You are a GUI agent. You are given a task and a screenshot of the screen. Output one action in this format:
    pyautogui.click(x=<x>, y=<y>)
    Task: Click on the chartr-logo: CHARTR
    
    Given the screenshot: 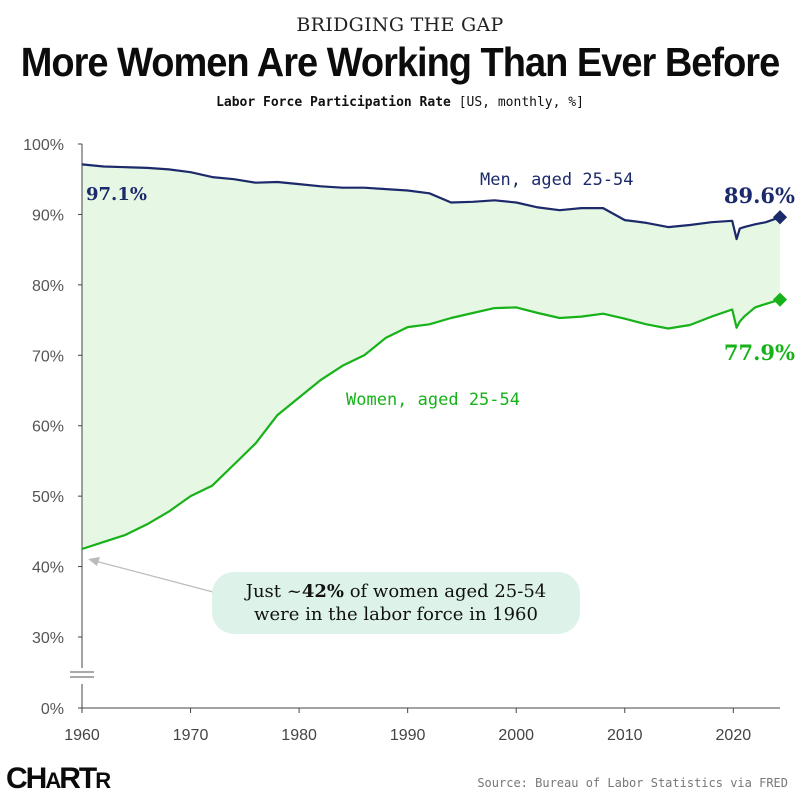 What is the action you would take?
    pyautogui.click(x=58, y=778)
    